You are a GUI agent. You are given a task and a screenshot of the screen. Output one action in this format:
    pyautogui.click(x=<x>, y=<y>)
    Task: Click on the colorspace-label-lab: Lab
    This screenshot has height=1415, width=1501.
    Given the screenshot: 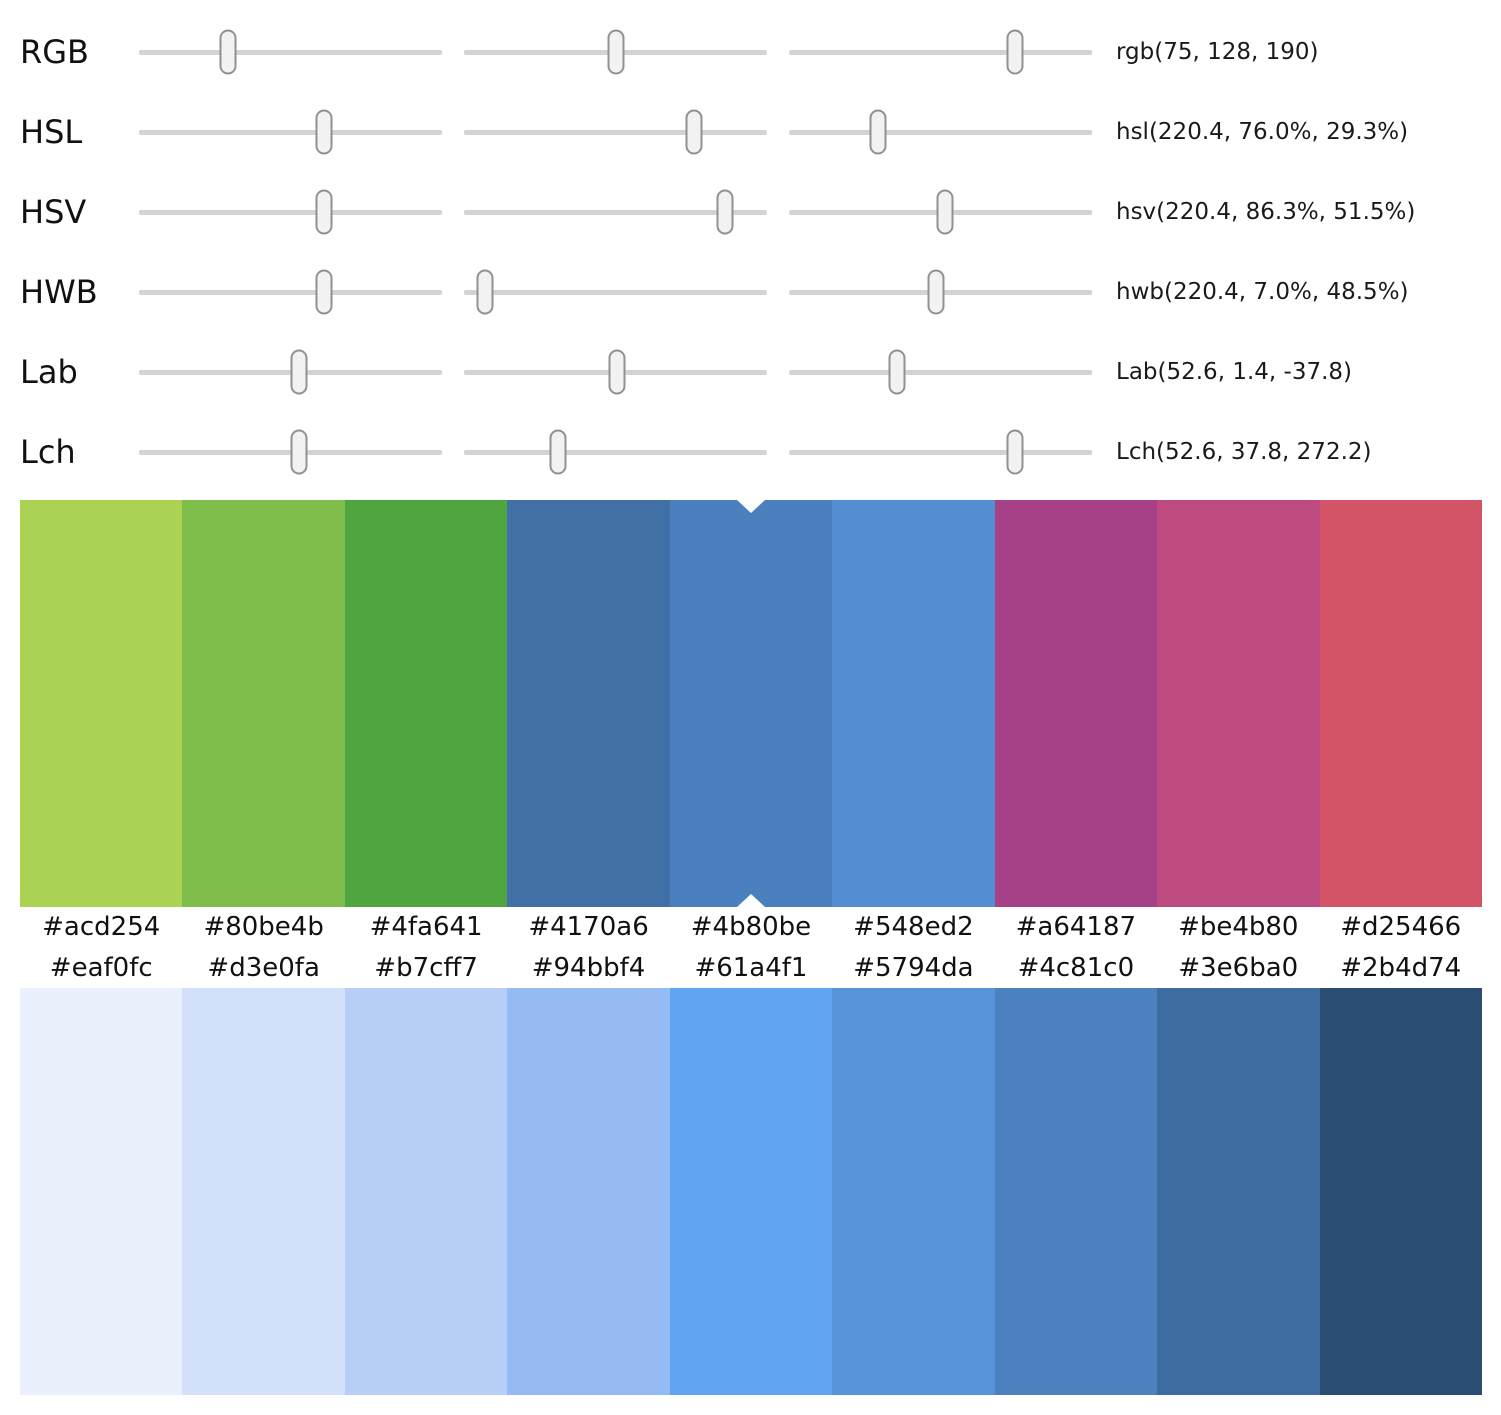 What is the action you would take?
    pyautogui.click(x=49, y=372)
    